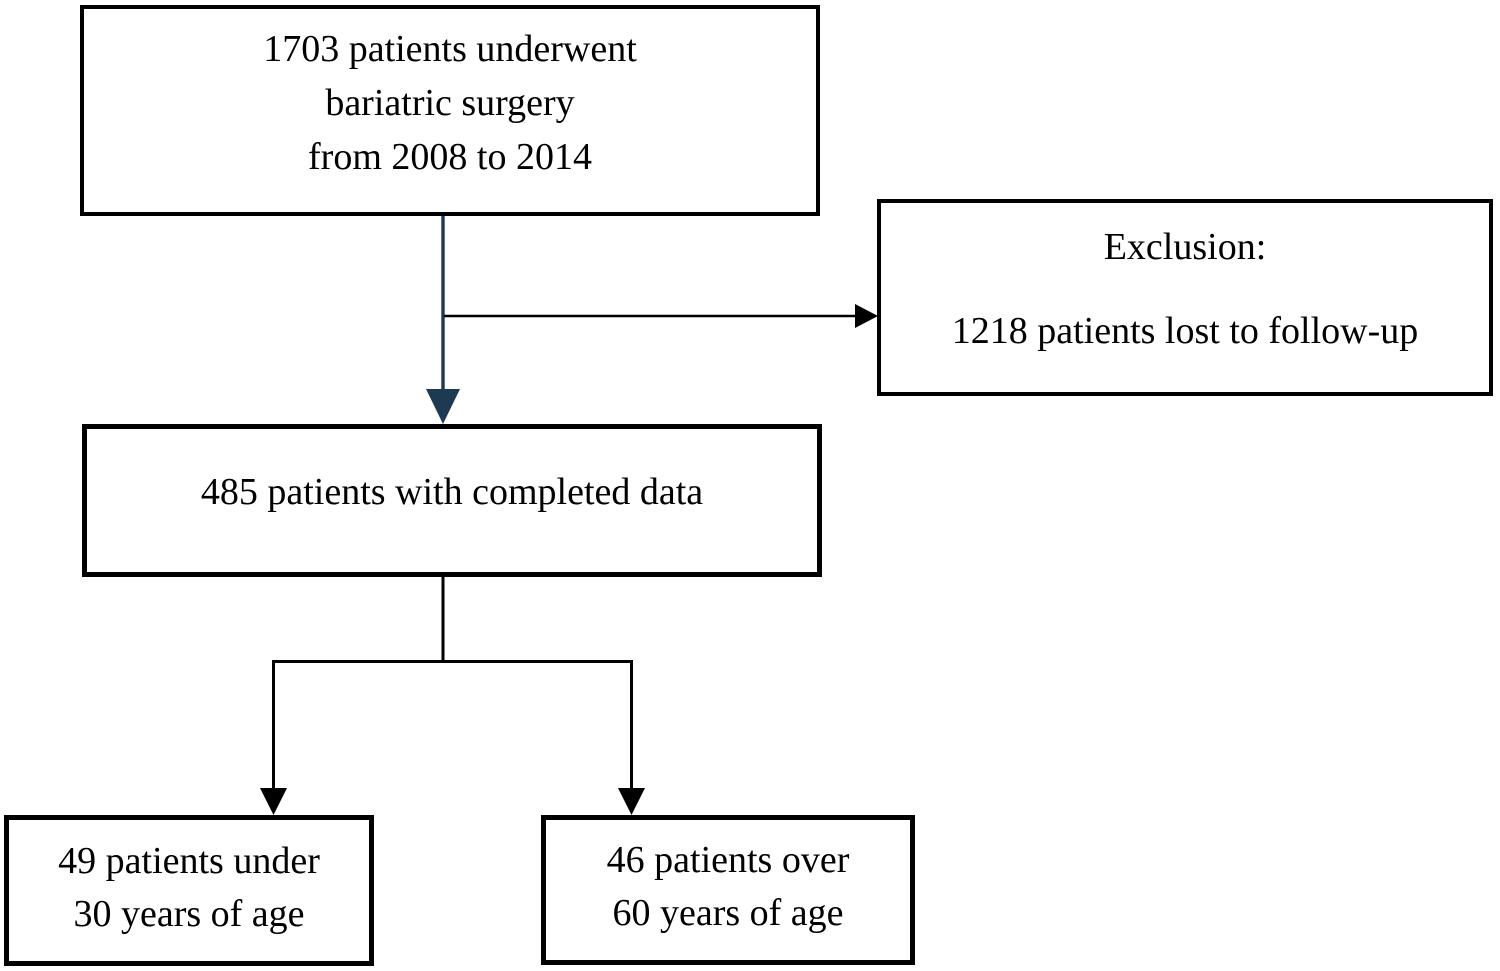 This screenshot has height=971, width=1500. I want to click on arrowhead-to-exclusion, so click(866, 316).